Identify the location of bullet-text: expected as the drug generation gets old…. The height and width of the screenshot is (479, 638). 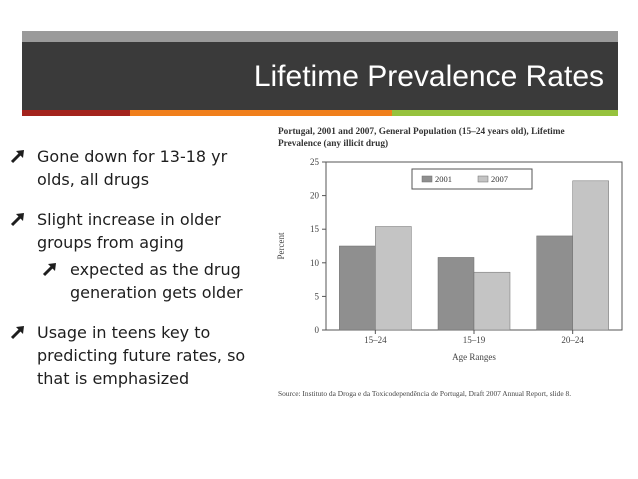
(156, 281).